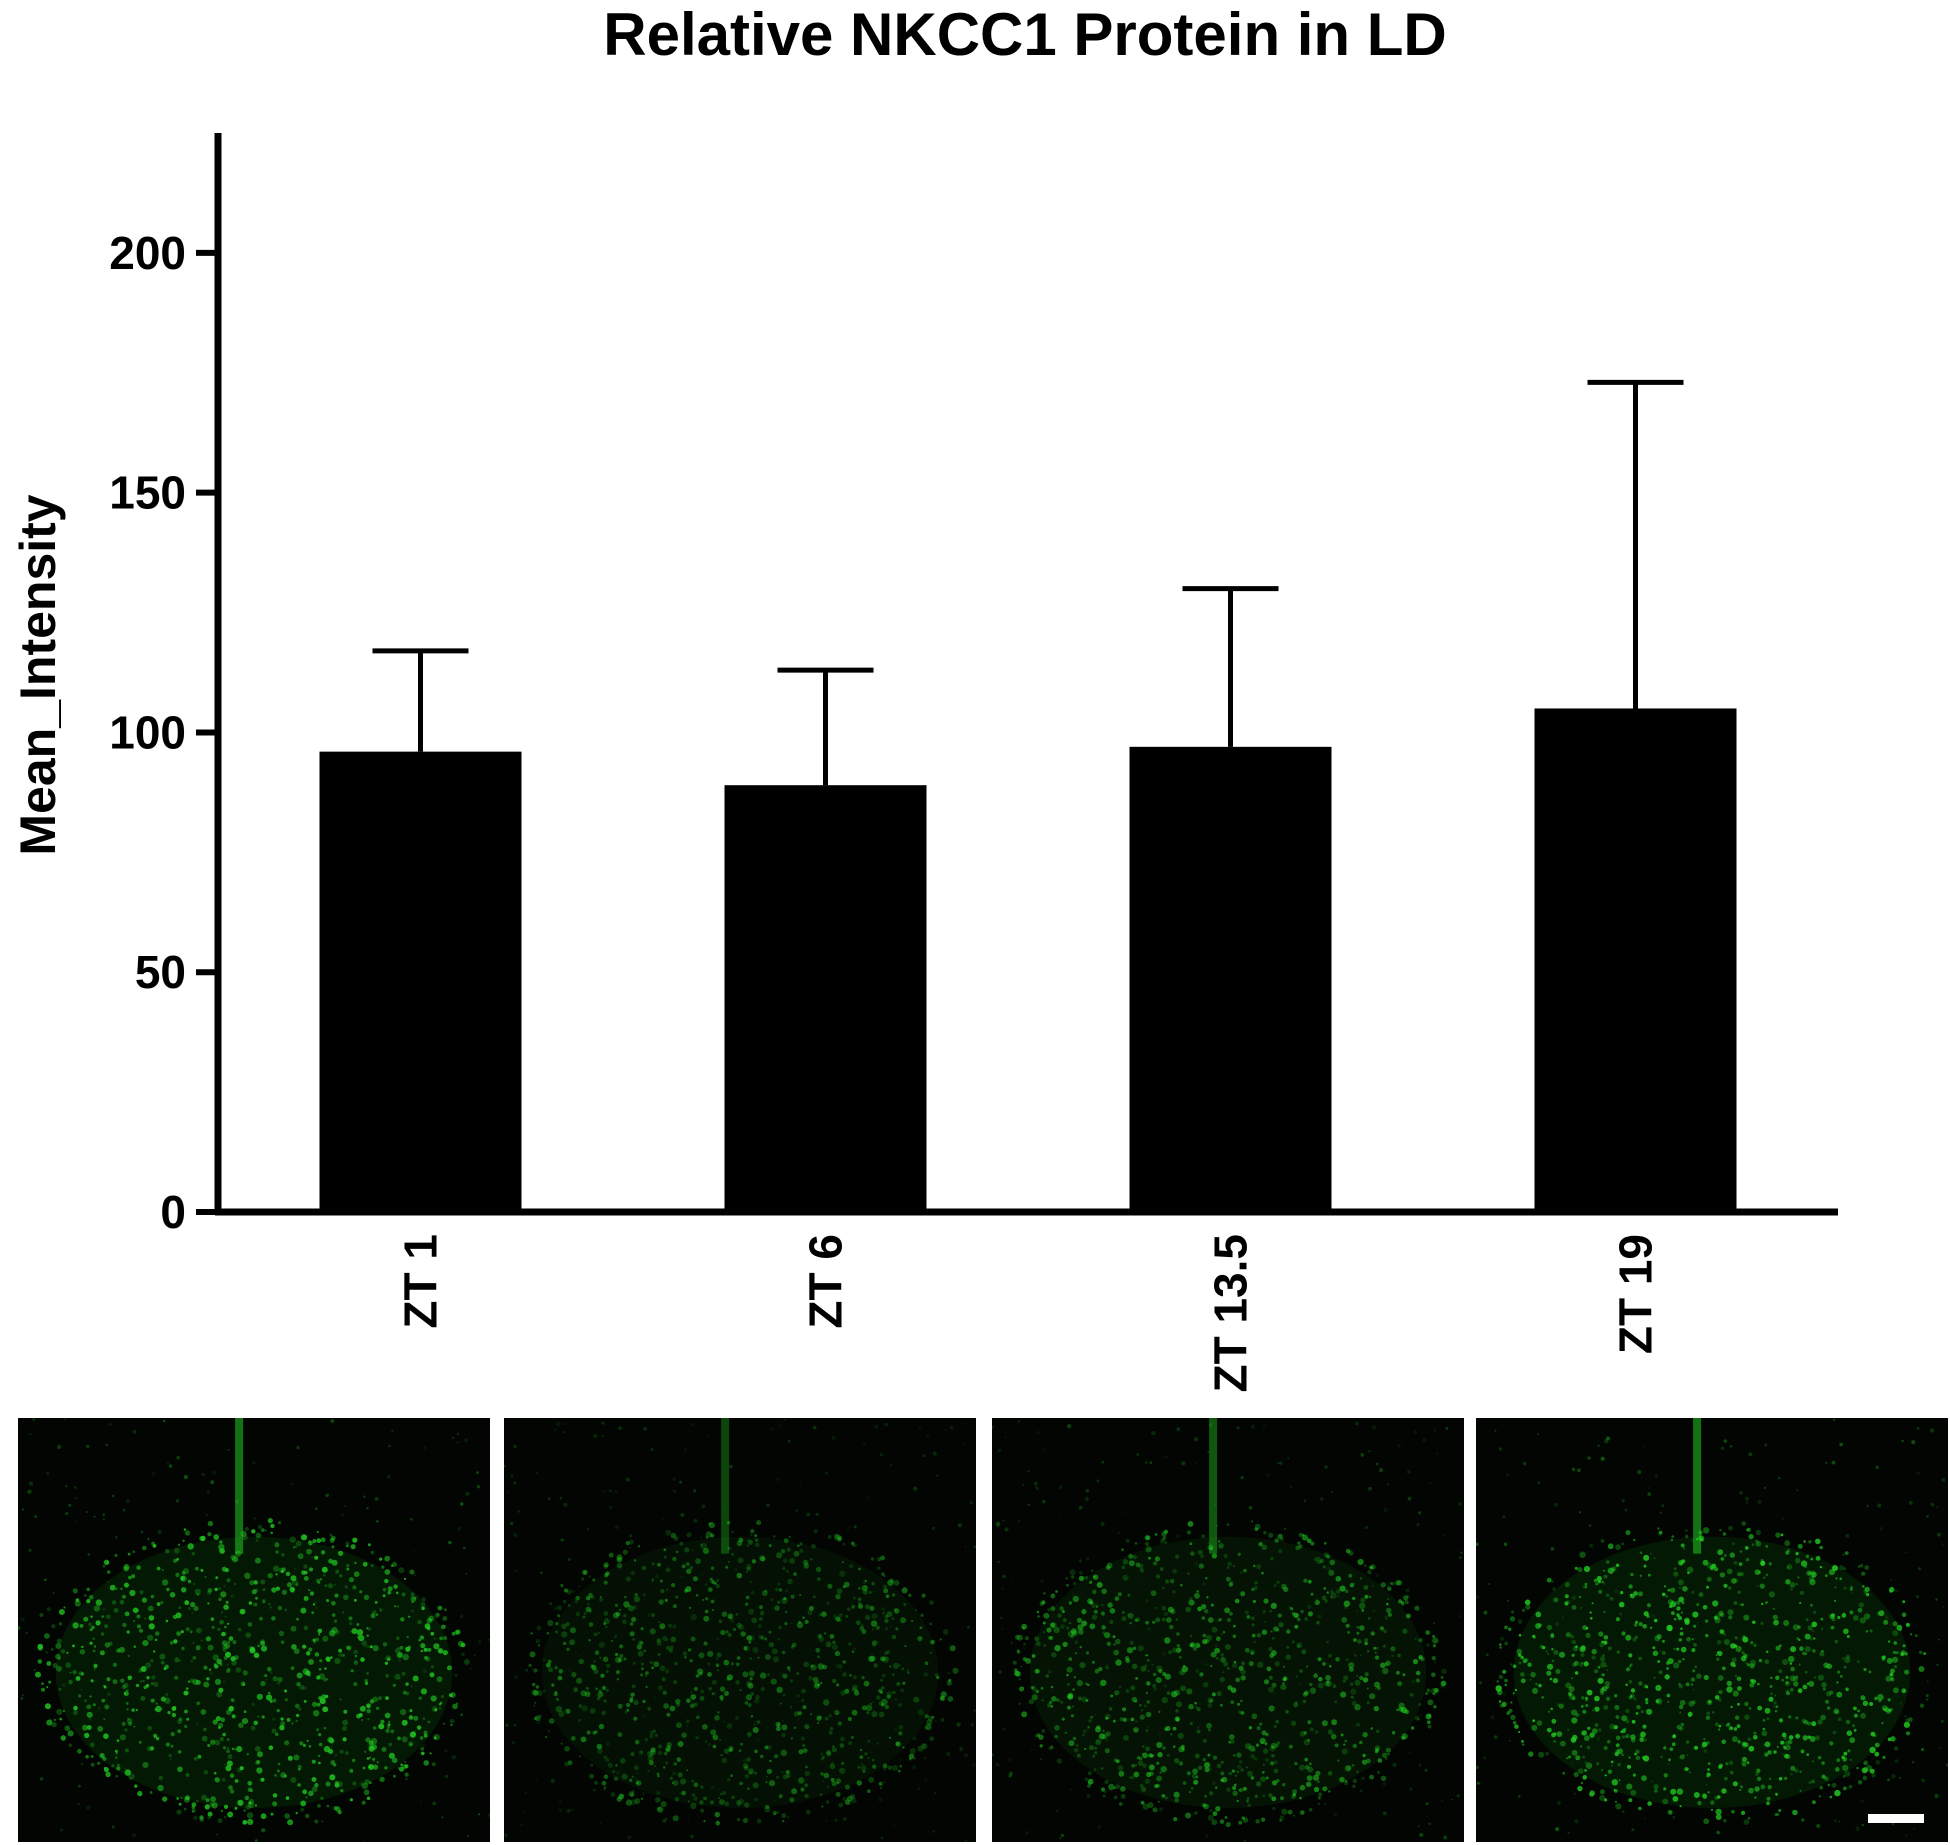  Describe the element at coordinates (173, 1212) in the screenshot. I see `y-tick-label: 0` at that location.